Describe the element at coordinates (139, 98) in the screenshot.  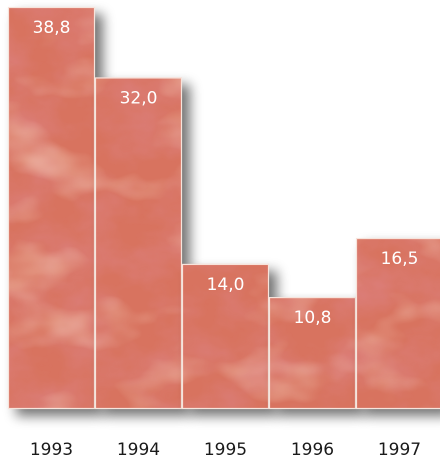
I see `value-label-1994: 32,0` at that location.